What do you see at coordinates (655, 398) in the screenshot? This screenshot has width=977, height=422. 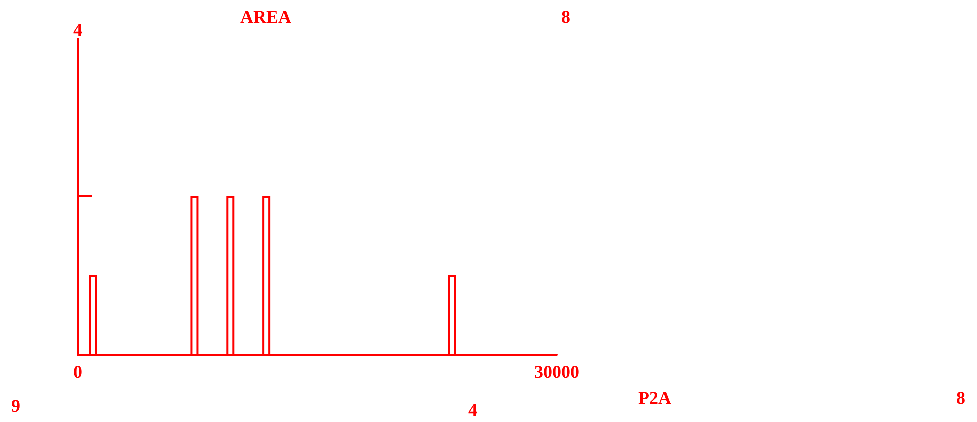 I see `x-axis-title: P2A` at bounding box center [655, 398].